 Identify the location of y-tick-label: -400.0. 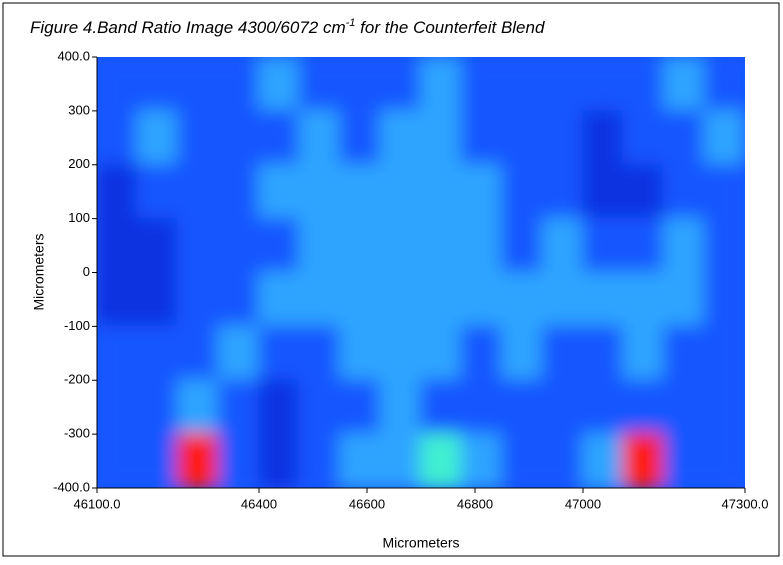
(71, 486).